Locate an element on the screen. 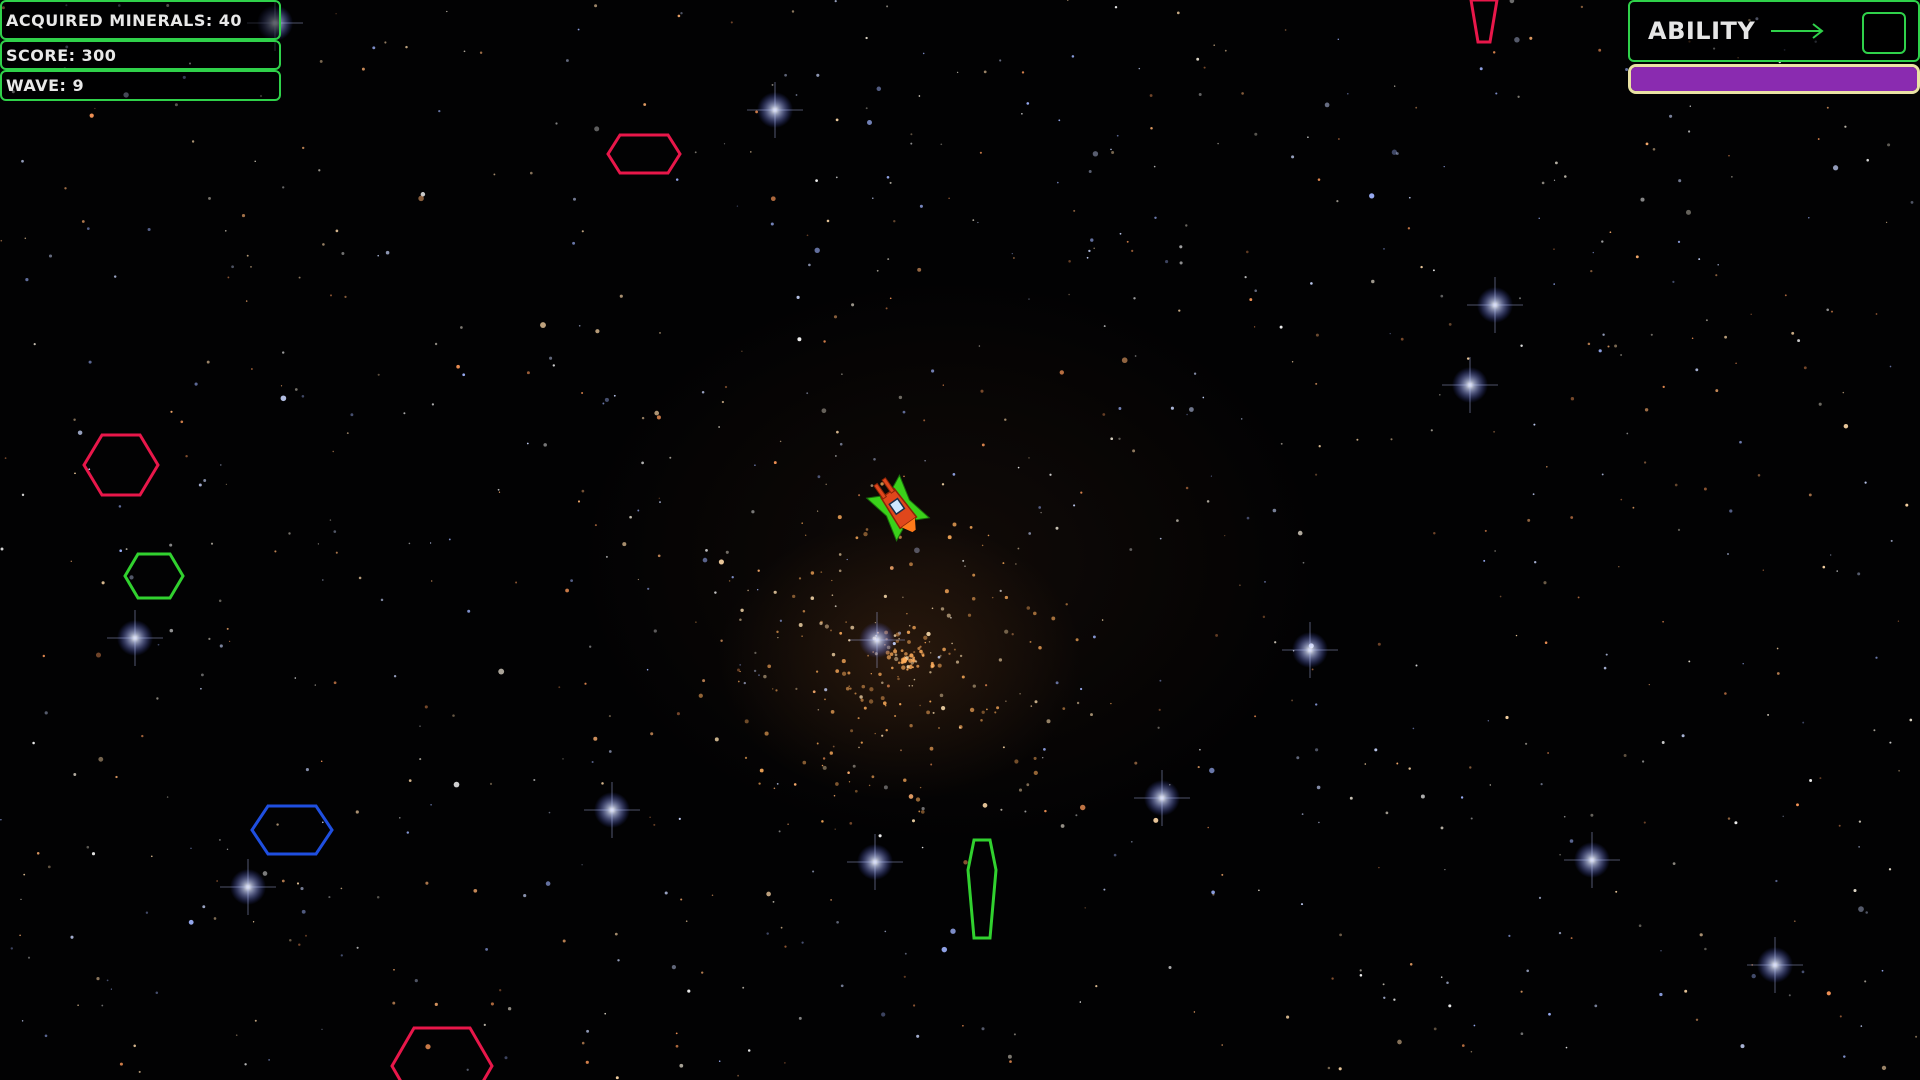 The width and height of the screenshot is (1920, 1080). wave-counter: WAVE: 9 is located at coordinates (140, 85).